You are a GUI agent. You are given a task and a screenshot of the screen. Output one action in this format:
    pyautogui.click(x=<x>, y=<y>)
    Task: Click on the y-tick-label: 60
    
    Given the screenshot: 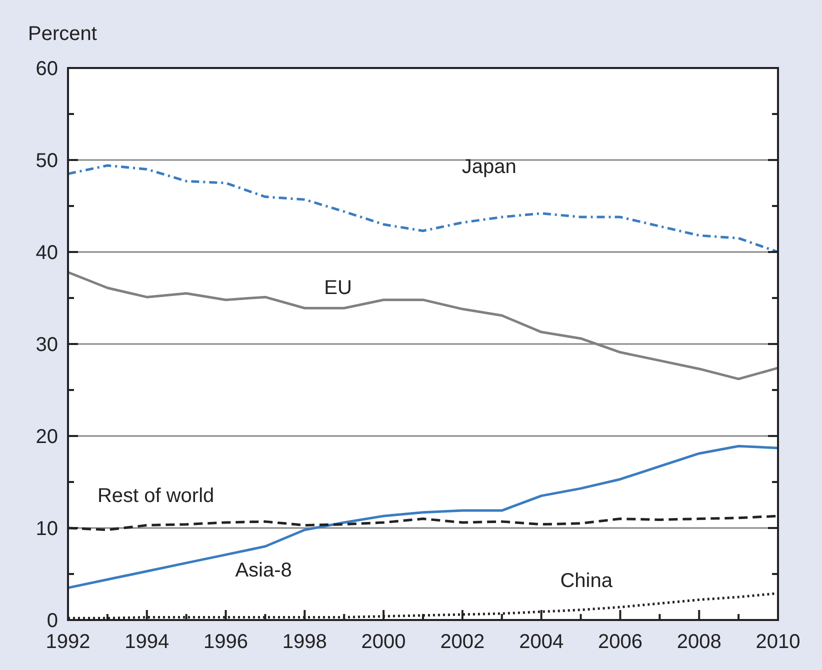 What is the action you would take?
    pyautogui.click(x=47, y=69)
    